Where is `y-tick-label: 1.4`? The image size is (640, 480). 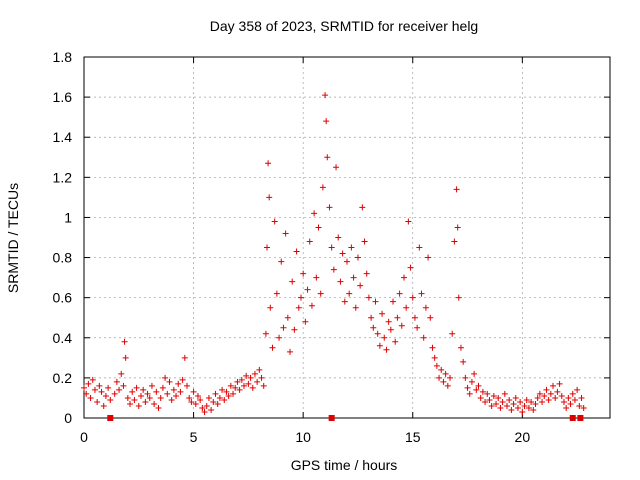
y-tick-label: 1.4 is located at coordinates (63, 137).